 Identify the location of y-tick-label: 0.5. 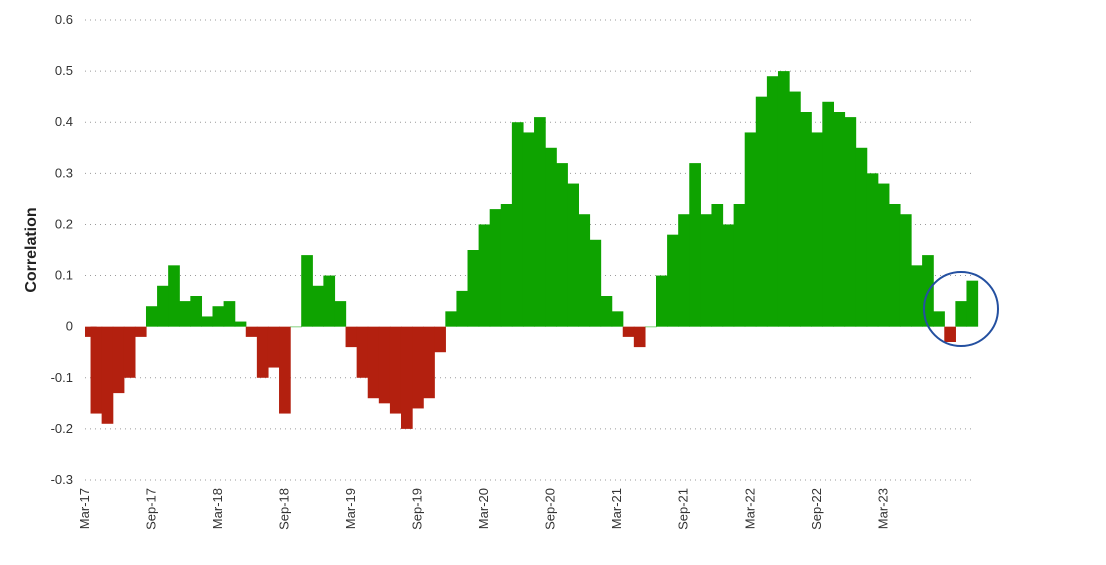
(64, 70).